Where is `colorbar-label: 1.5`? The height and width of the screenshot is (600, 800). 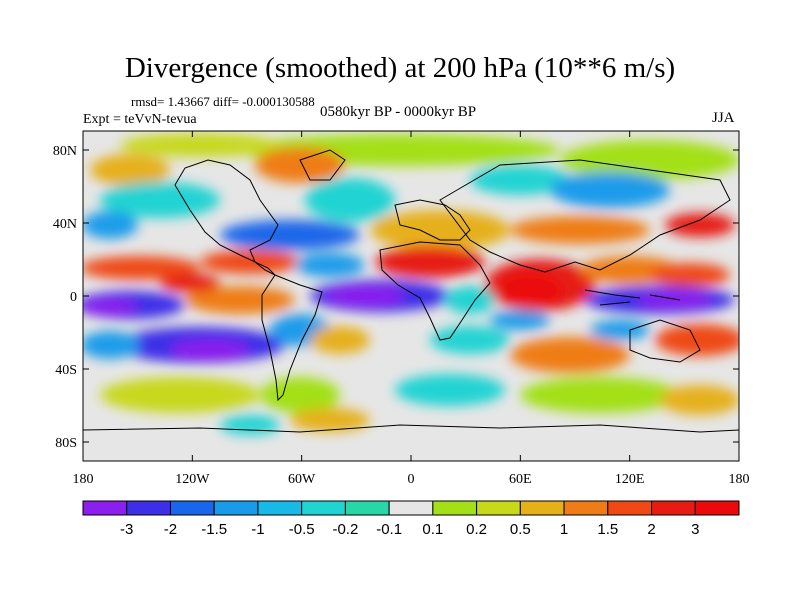 colorbar-label: 1.5 is located at coordinates (607, 529).